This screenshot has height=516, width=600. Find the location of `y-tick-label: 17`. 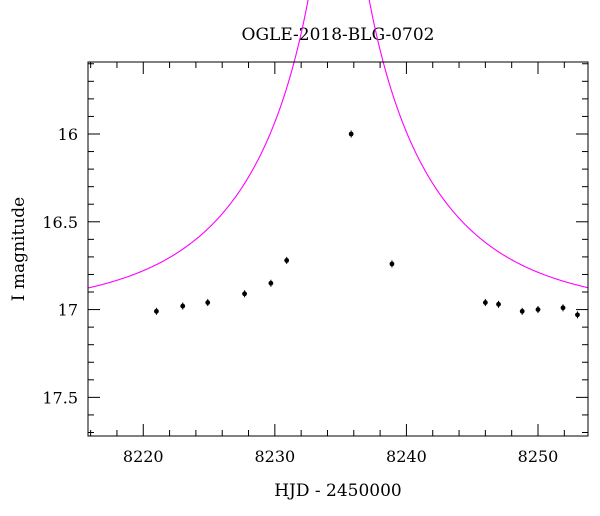

y-tick-label: 17 is located at coordinates (68, 310).